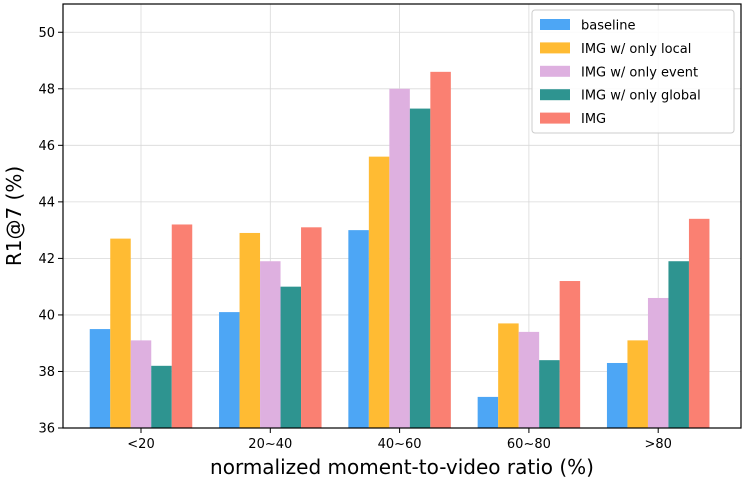  What do you see at coordinates (636, 49) in the screenshot?
I see `legend-label: IMG w/ only local` at bounding box center [636, 49].